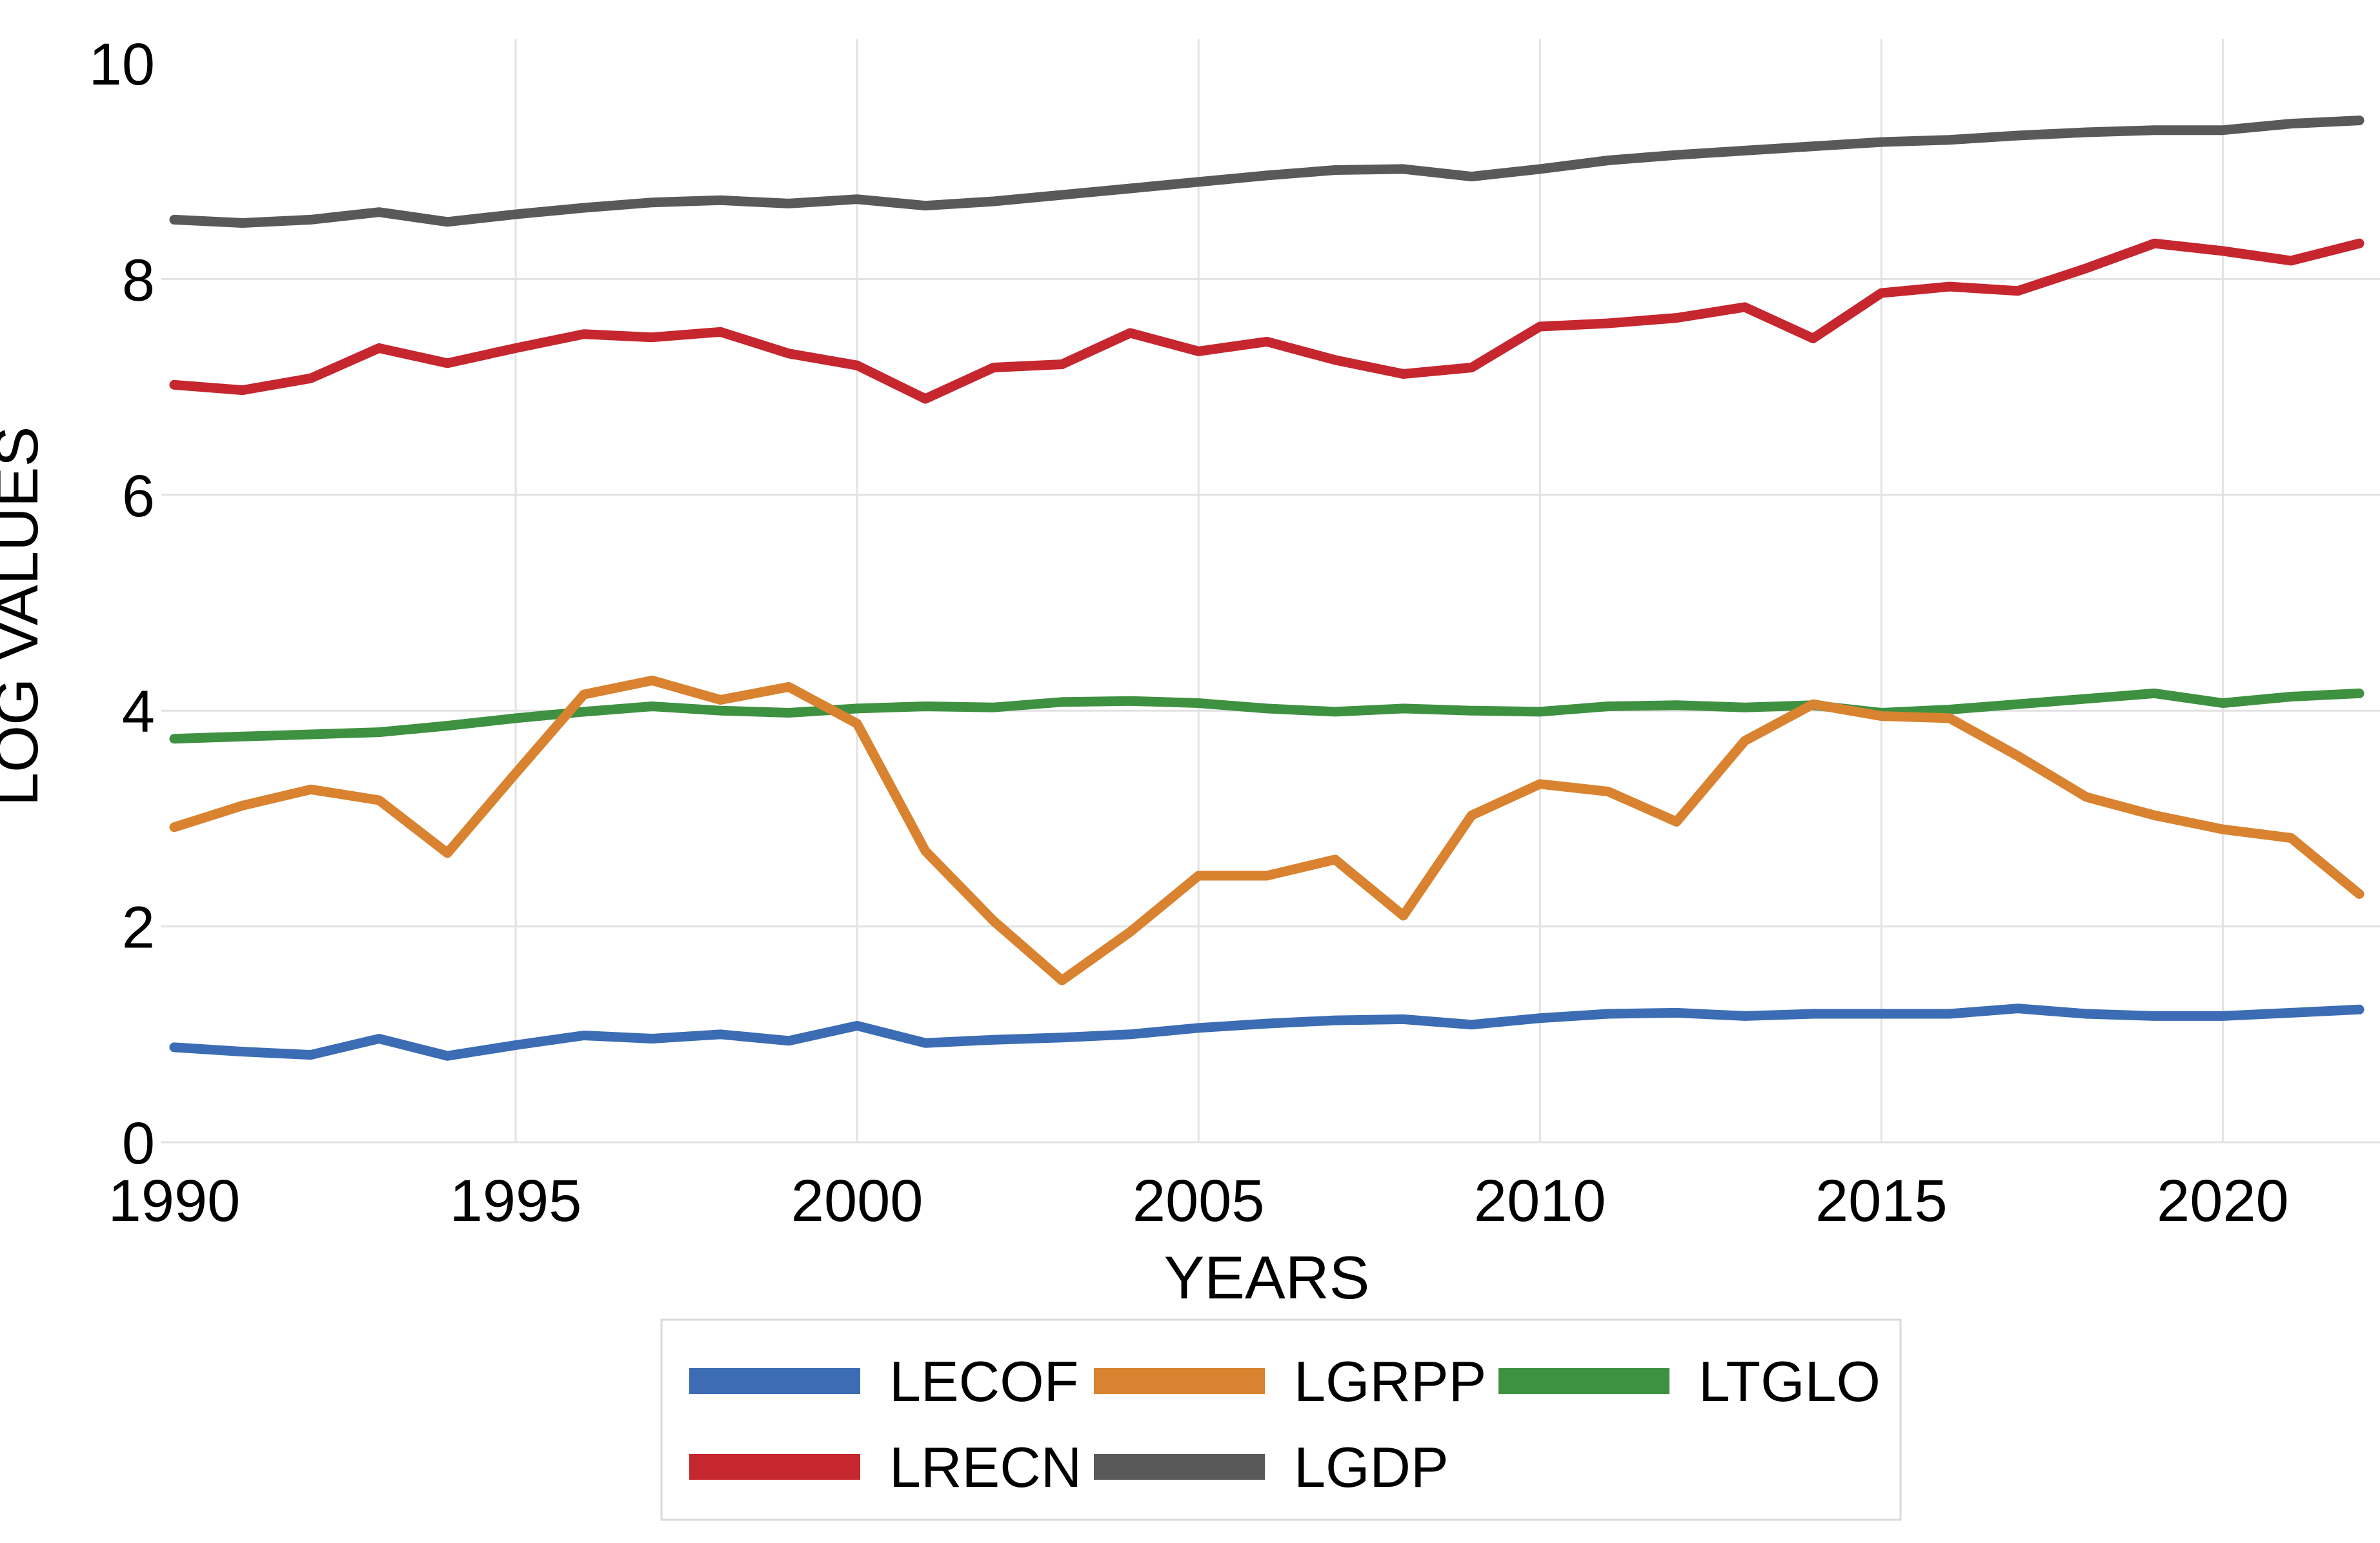  What do you see at coordinates (1179, 1467) in the screenshot?
I see `legend-swatch-lgdp` at bounding box center [1179, 1467].